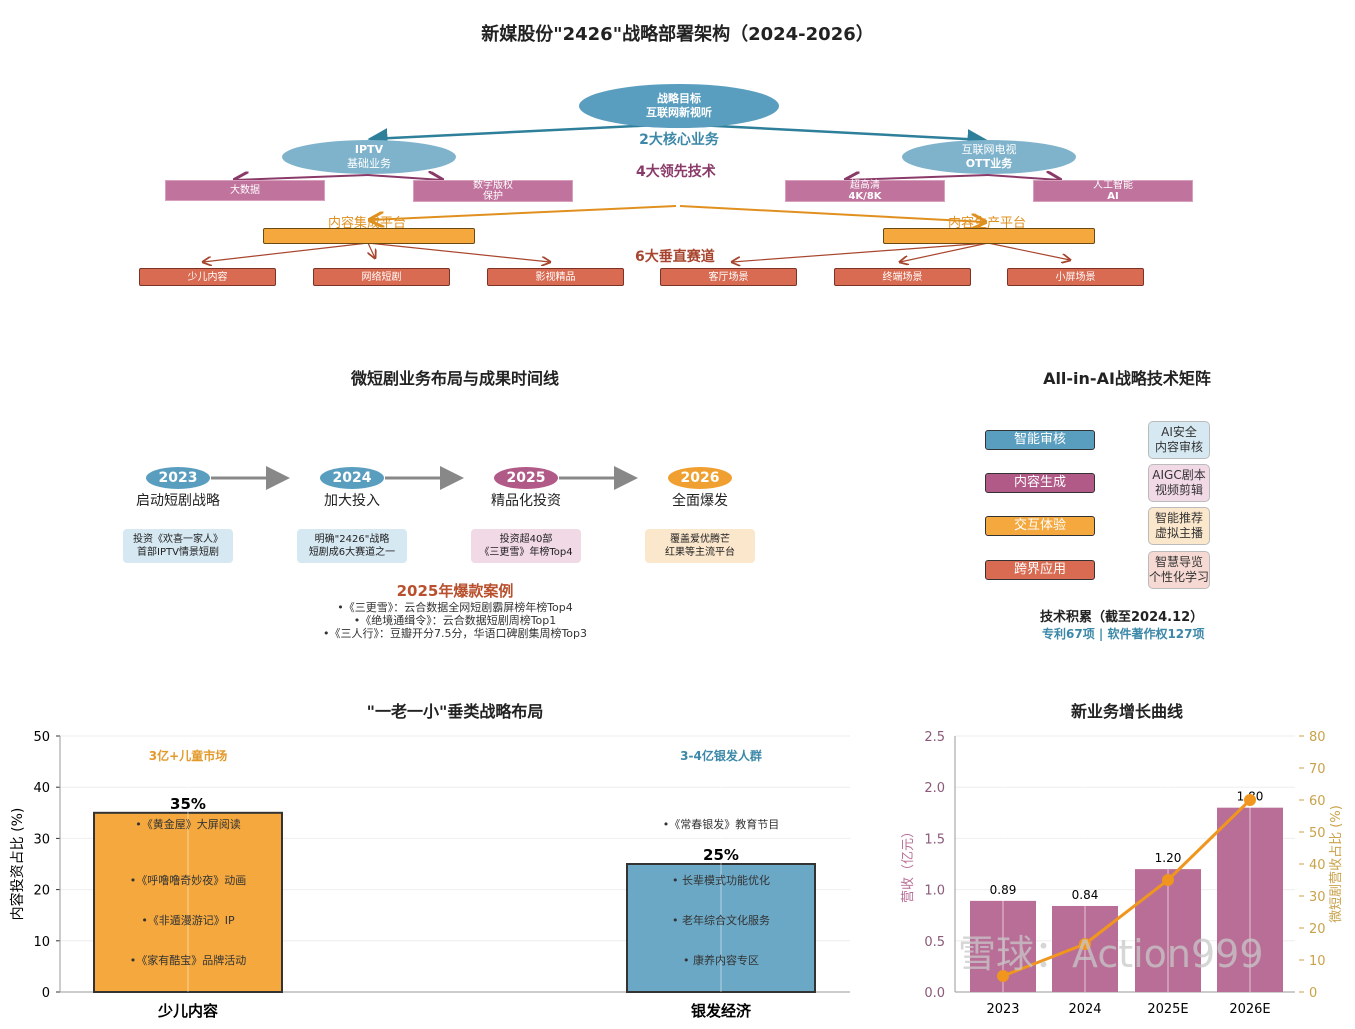 The width and height of the screenshot is (1355, 1029). Describe the element at coordinates (902, 277) in the screenshot. I see `track-node: 终端场景` at that location.